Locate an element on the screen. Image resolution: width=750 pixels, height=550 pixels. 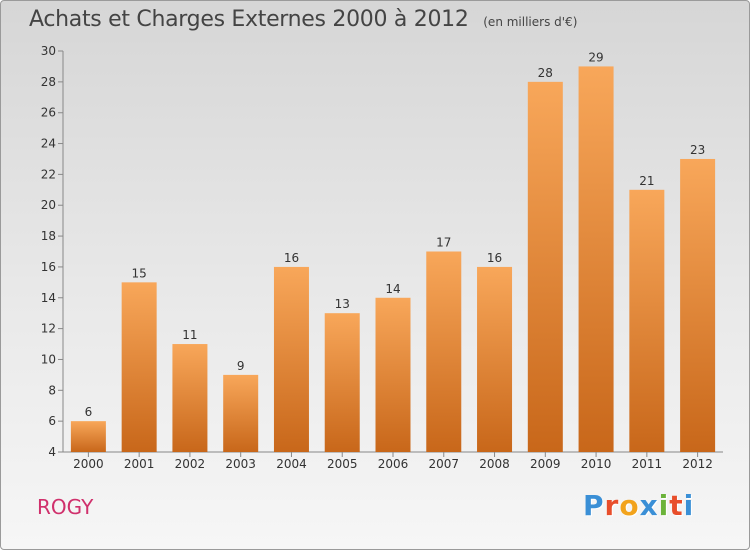
y-tick-label: 14 is located at coordinates (48, 298).